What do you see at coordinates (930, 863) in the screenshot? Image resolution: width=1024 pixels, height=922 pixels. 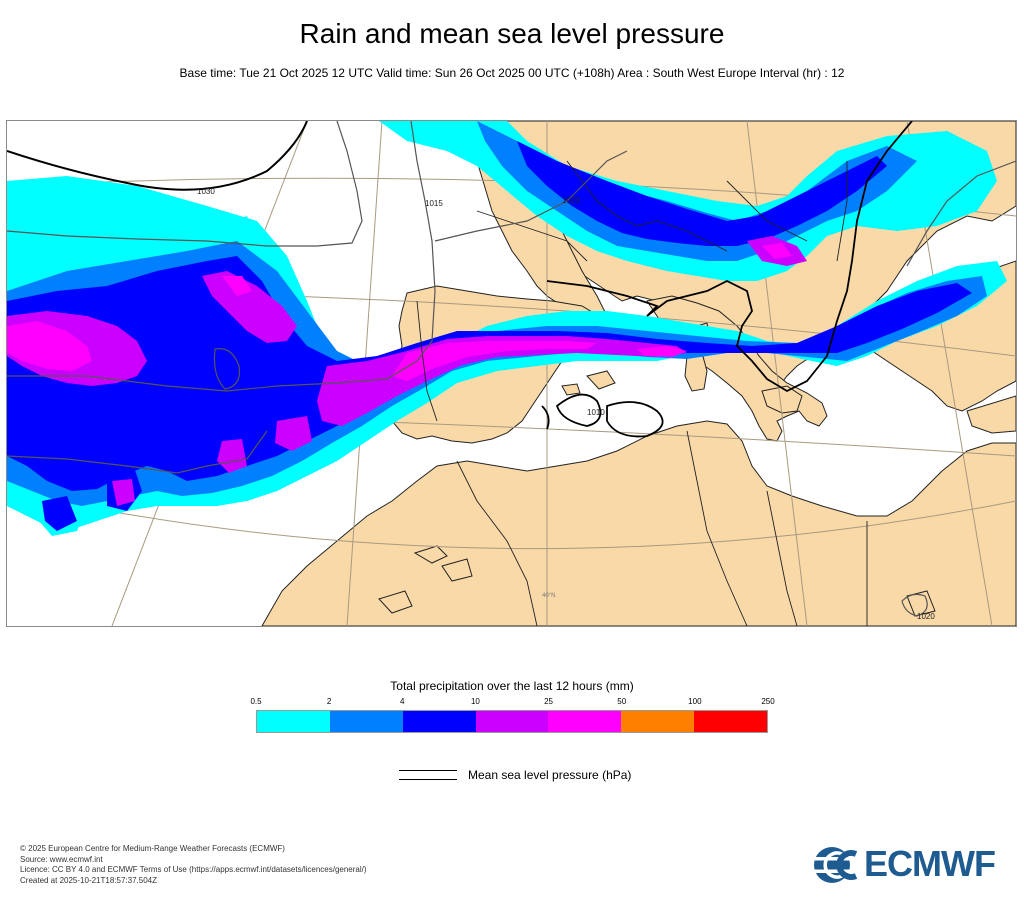 I see `ecmwf-logo-text: ECMWF` at bounding box center [930, 863].